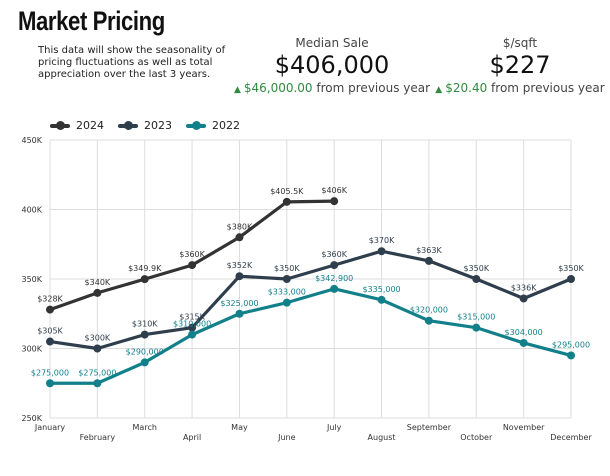 Image resolution: width=610 pixels, height=476 pixels. What do you see at coordinates (145, 268) in the screenshot?
I see `data-label-2024: $349.9K` at bounding box center [145, 268].